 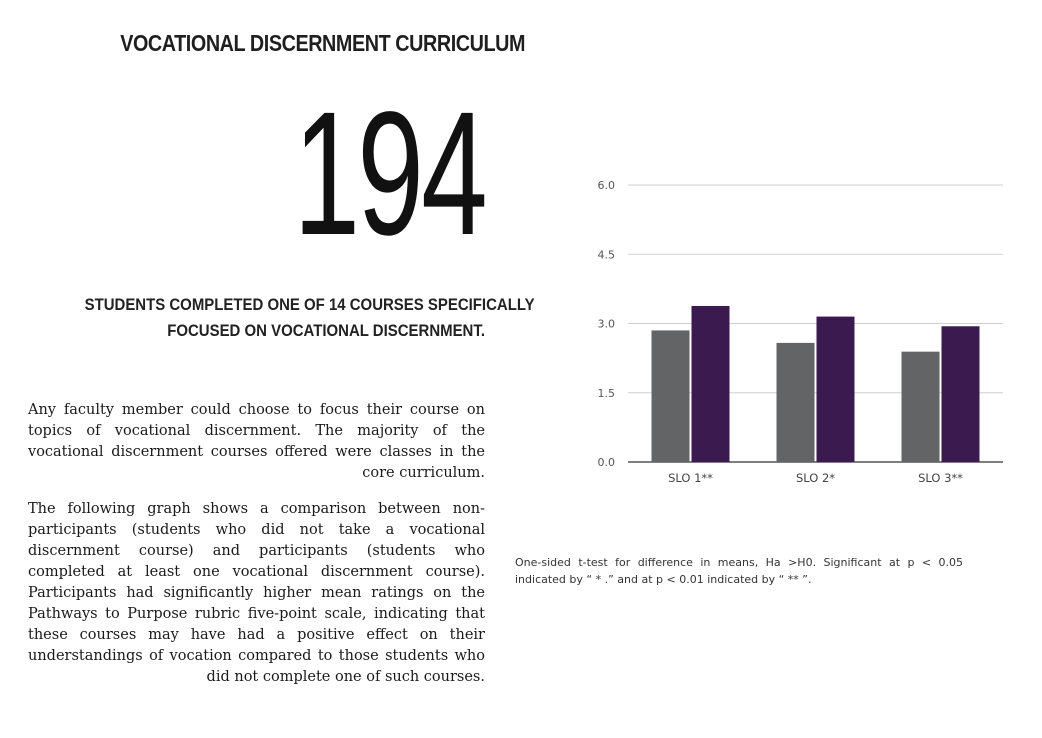 What do you see at coordinates (607, 462) in the screenshot?
I see `y-tick-label: 0.0` at bounding box center [607, 462].